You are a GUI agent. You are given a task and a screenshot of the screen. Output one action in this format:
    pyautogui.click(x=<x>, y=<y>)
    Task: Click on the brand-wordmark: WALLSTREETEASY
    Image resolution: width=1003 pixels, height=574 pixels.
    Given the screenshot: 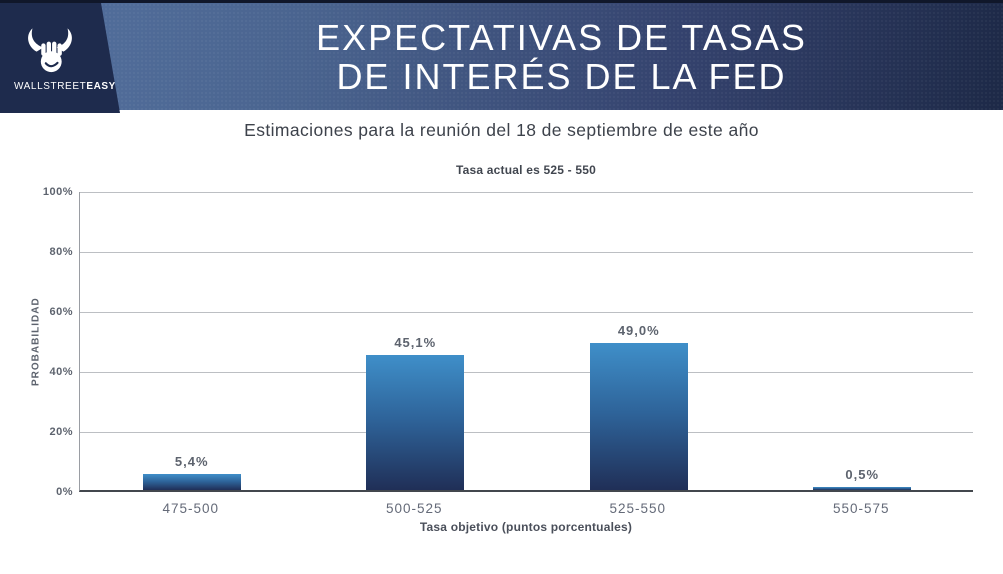 What is the action you would take?
    pyautogui.click(x=65, y=86)
    